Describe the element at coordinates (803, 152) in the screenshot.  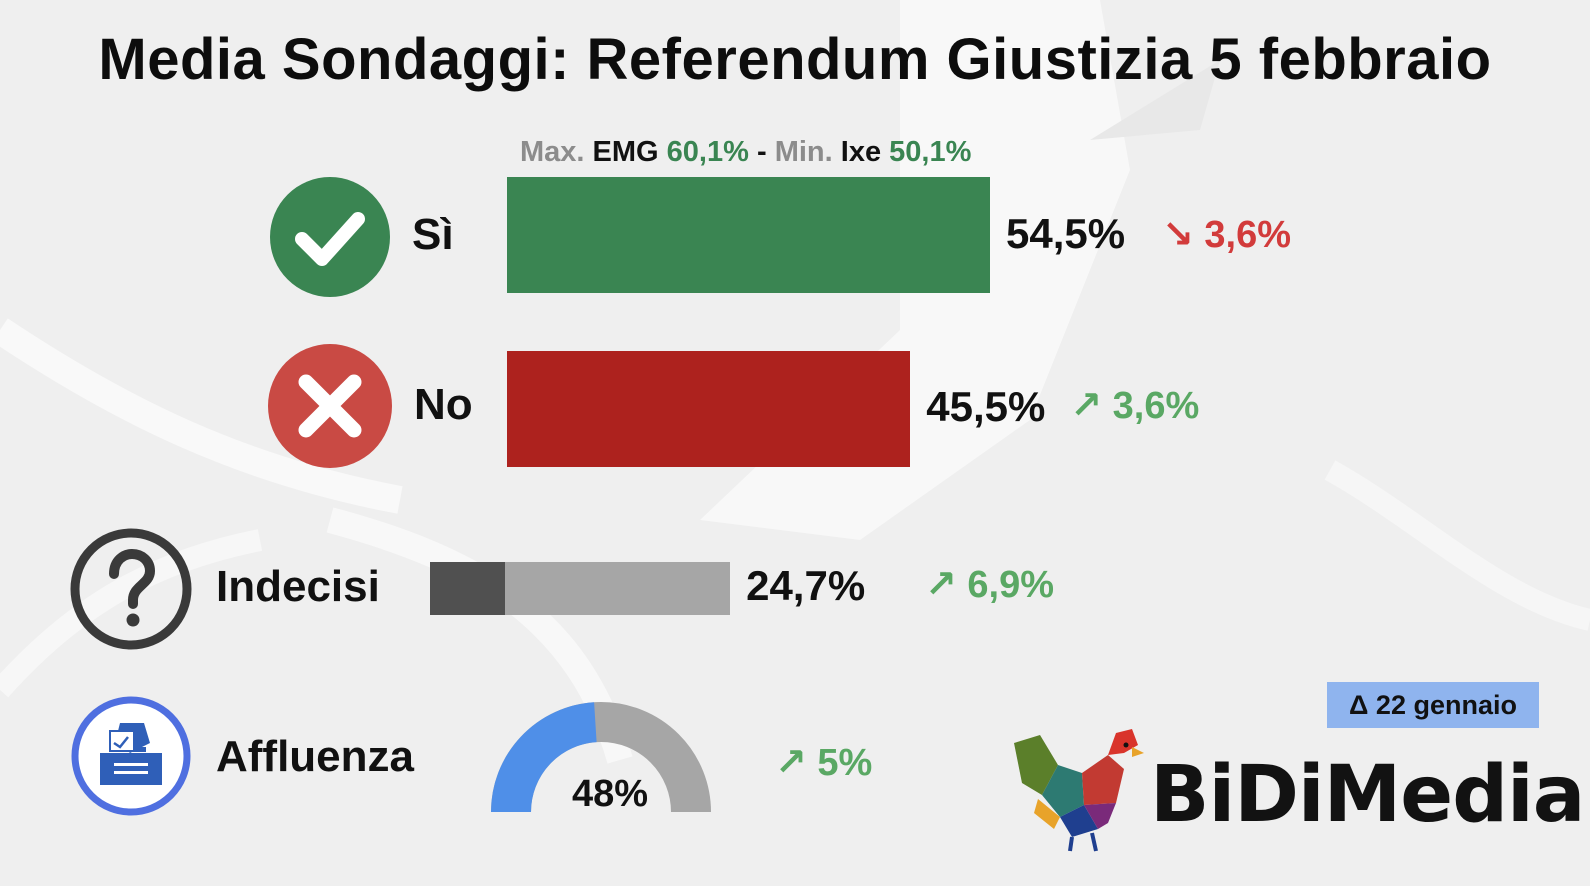
I see `range-min-label: Min.` at that location.